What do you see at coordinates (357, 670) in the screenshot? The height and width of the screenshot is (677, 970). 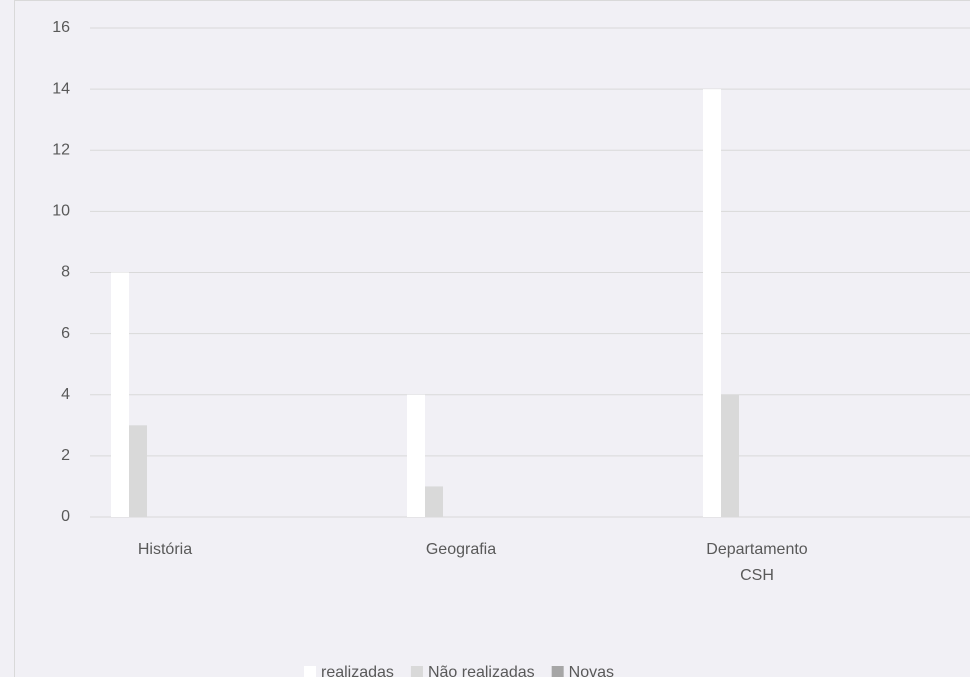 I see `legend-label: realizadas` at bounding box center [357, 670].